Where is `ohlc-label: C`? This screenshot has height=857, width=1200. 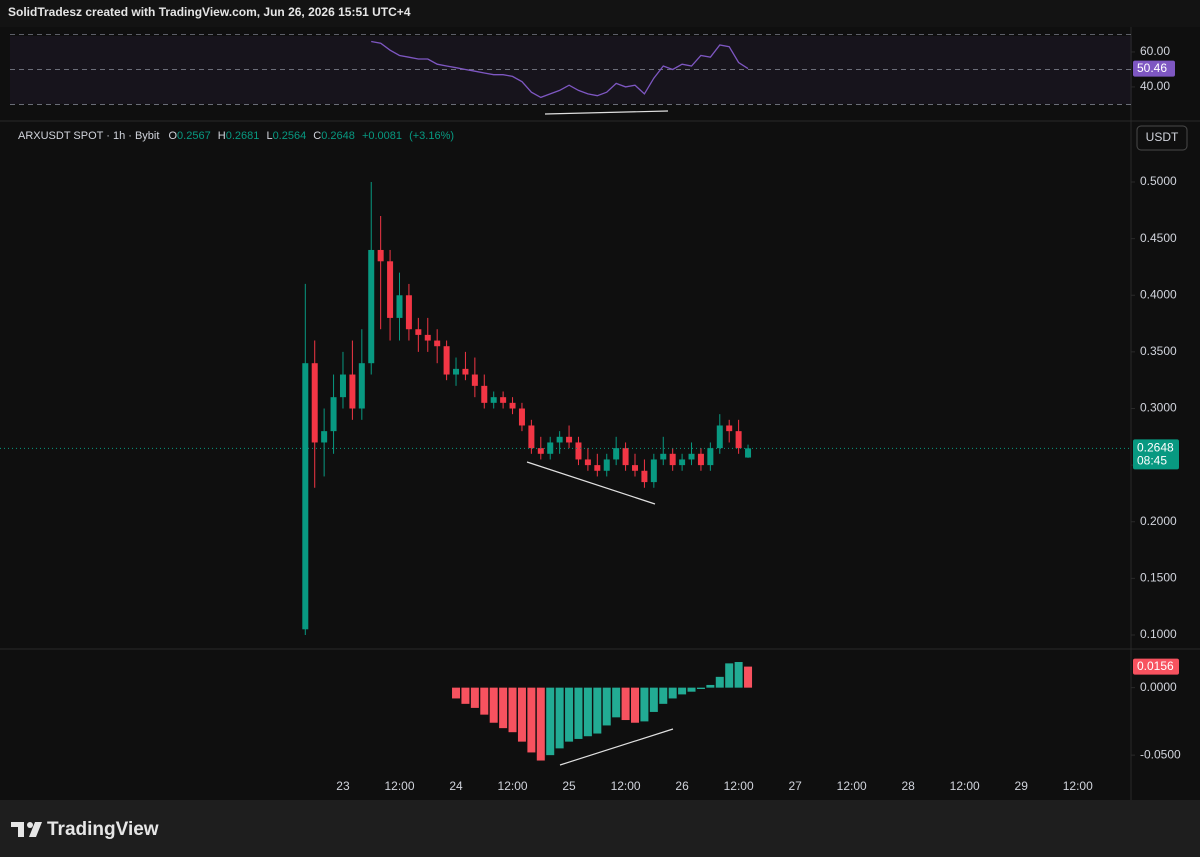
ohlc-label: C is located at coordinates (317, 136).